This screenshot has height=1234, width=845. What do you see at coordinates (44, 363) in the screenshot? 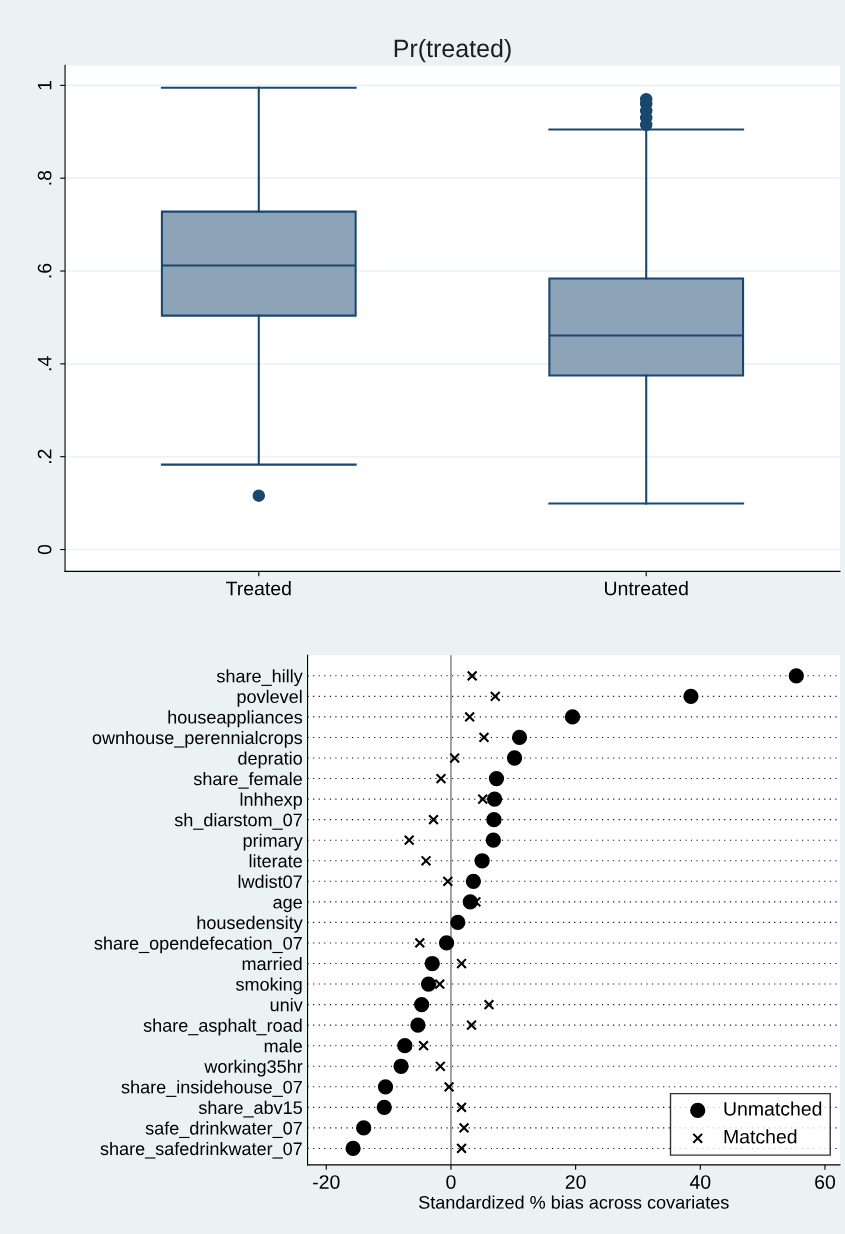
I see `y-tick-label: .4` at bounding box center [44, 363].